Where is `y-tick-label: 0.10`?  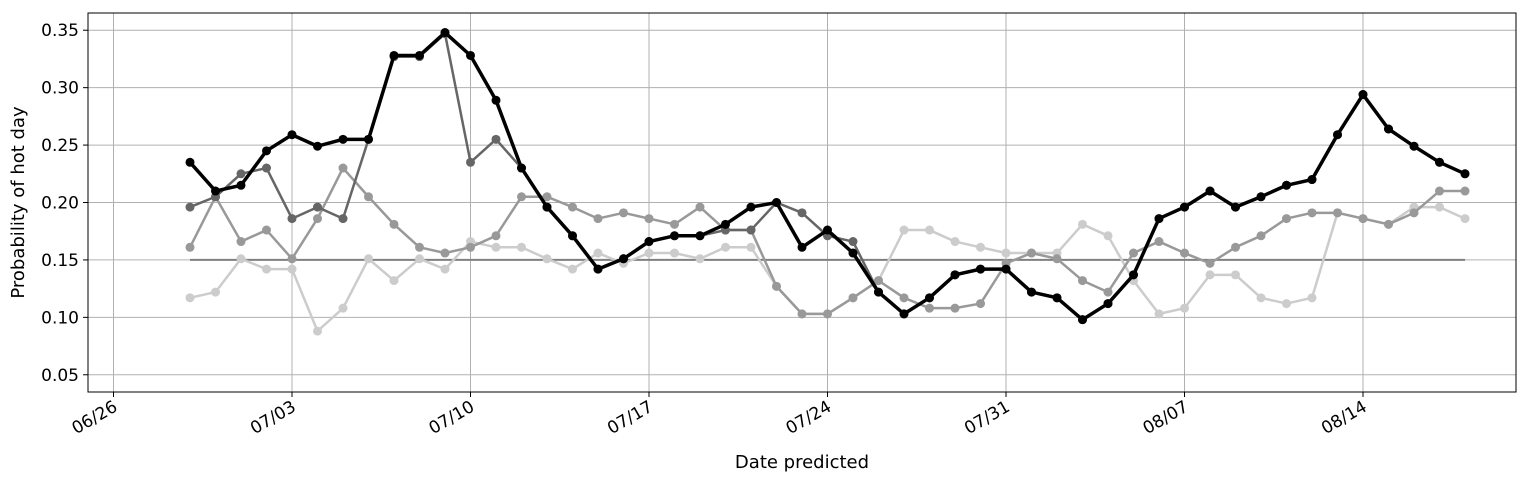 y-tick-label: 0.10 is located at coordinates (60, 318).